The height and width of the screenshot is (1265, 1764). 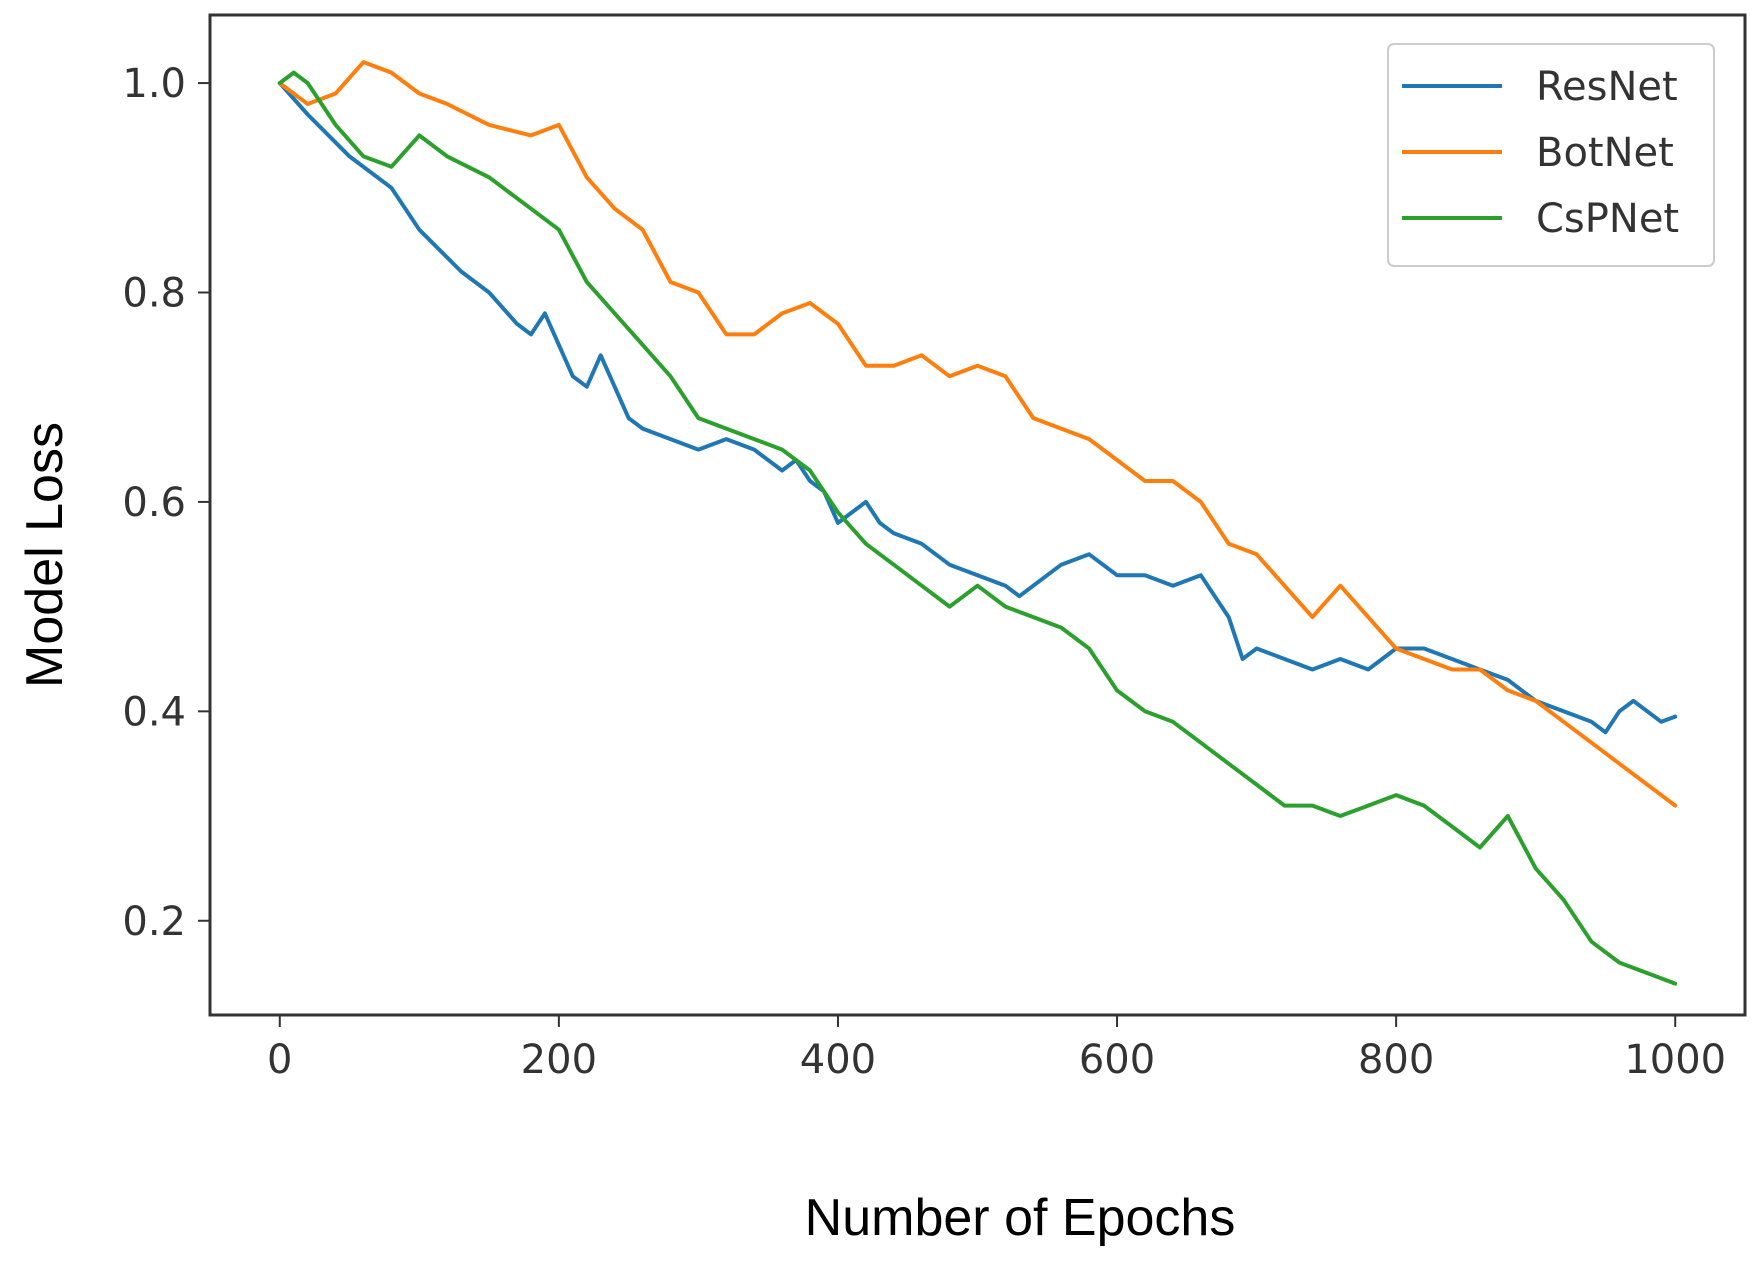 I want to click on legend-label-resnet: ResNet, so click(x=1607, y=87).